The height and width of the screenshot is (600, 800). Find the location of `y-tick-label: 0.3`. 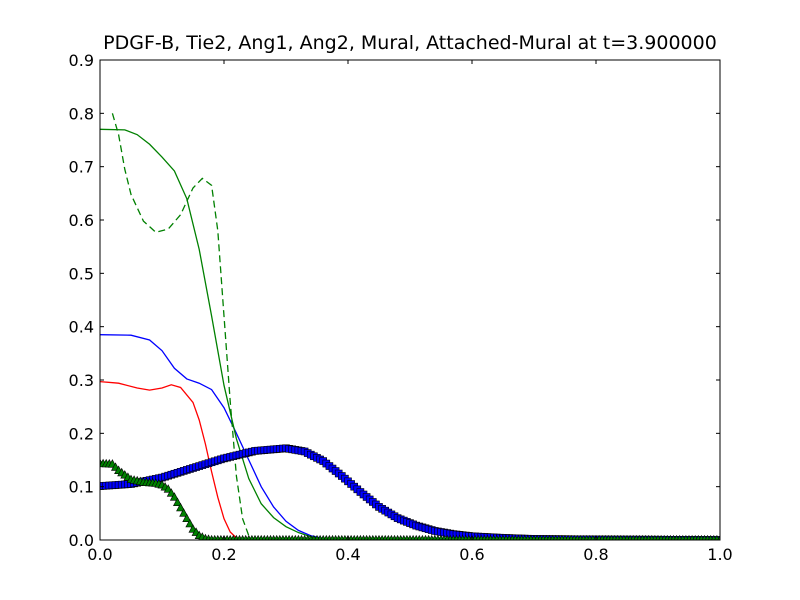

y-tick-label: 0.3 is located at coordinates (81, 380).